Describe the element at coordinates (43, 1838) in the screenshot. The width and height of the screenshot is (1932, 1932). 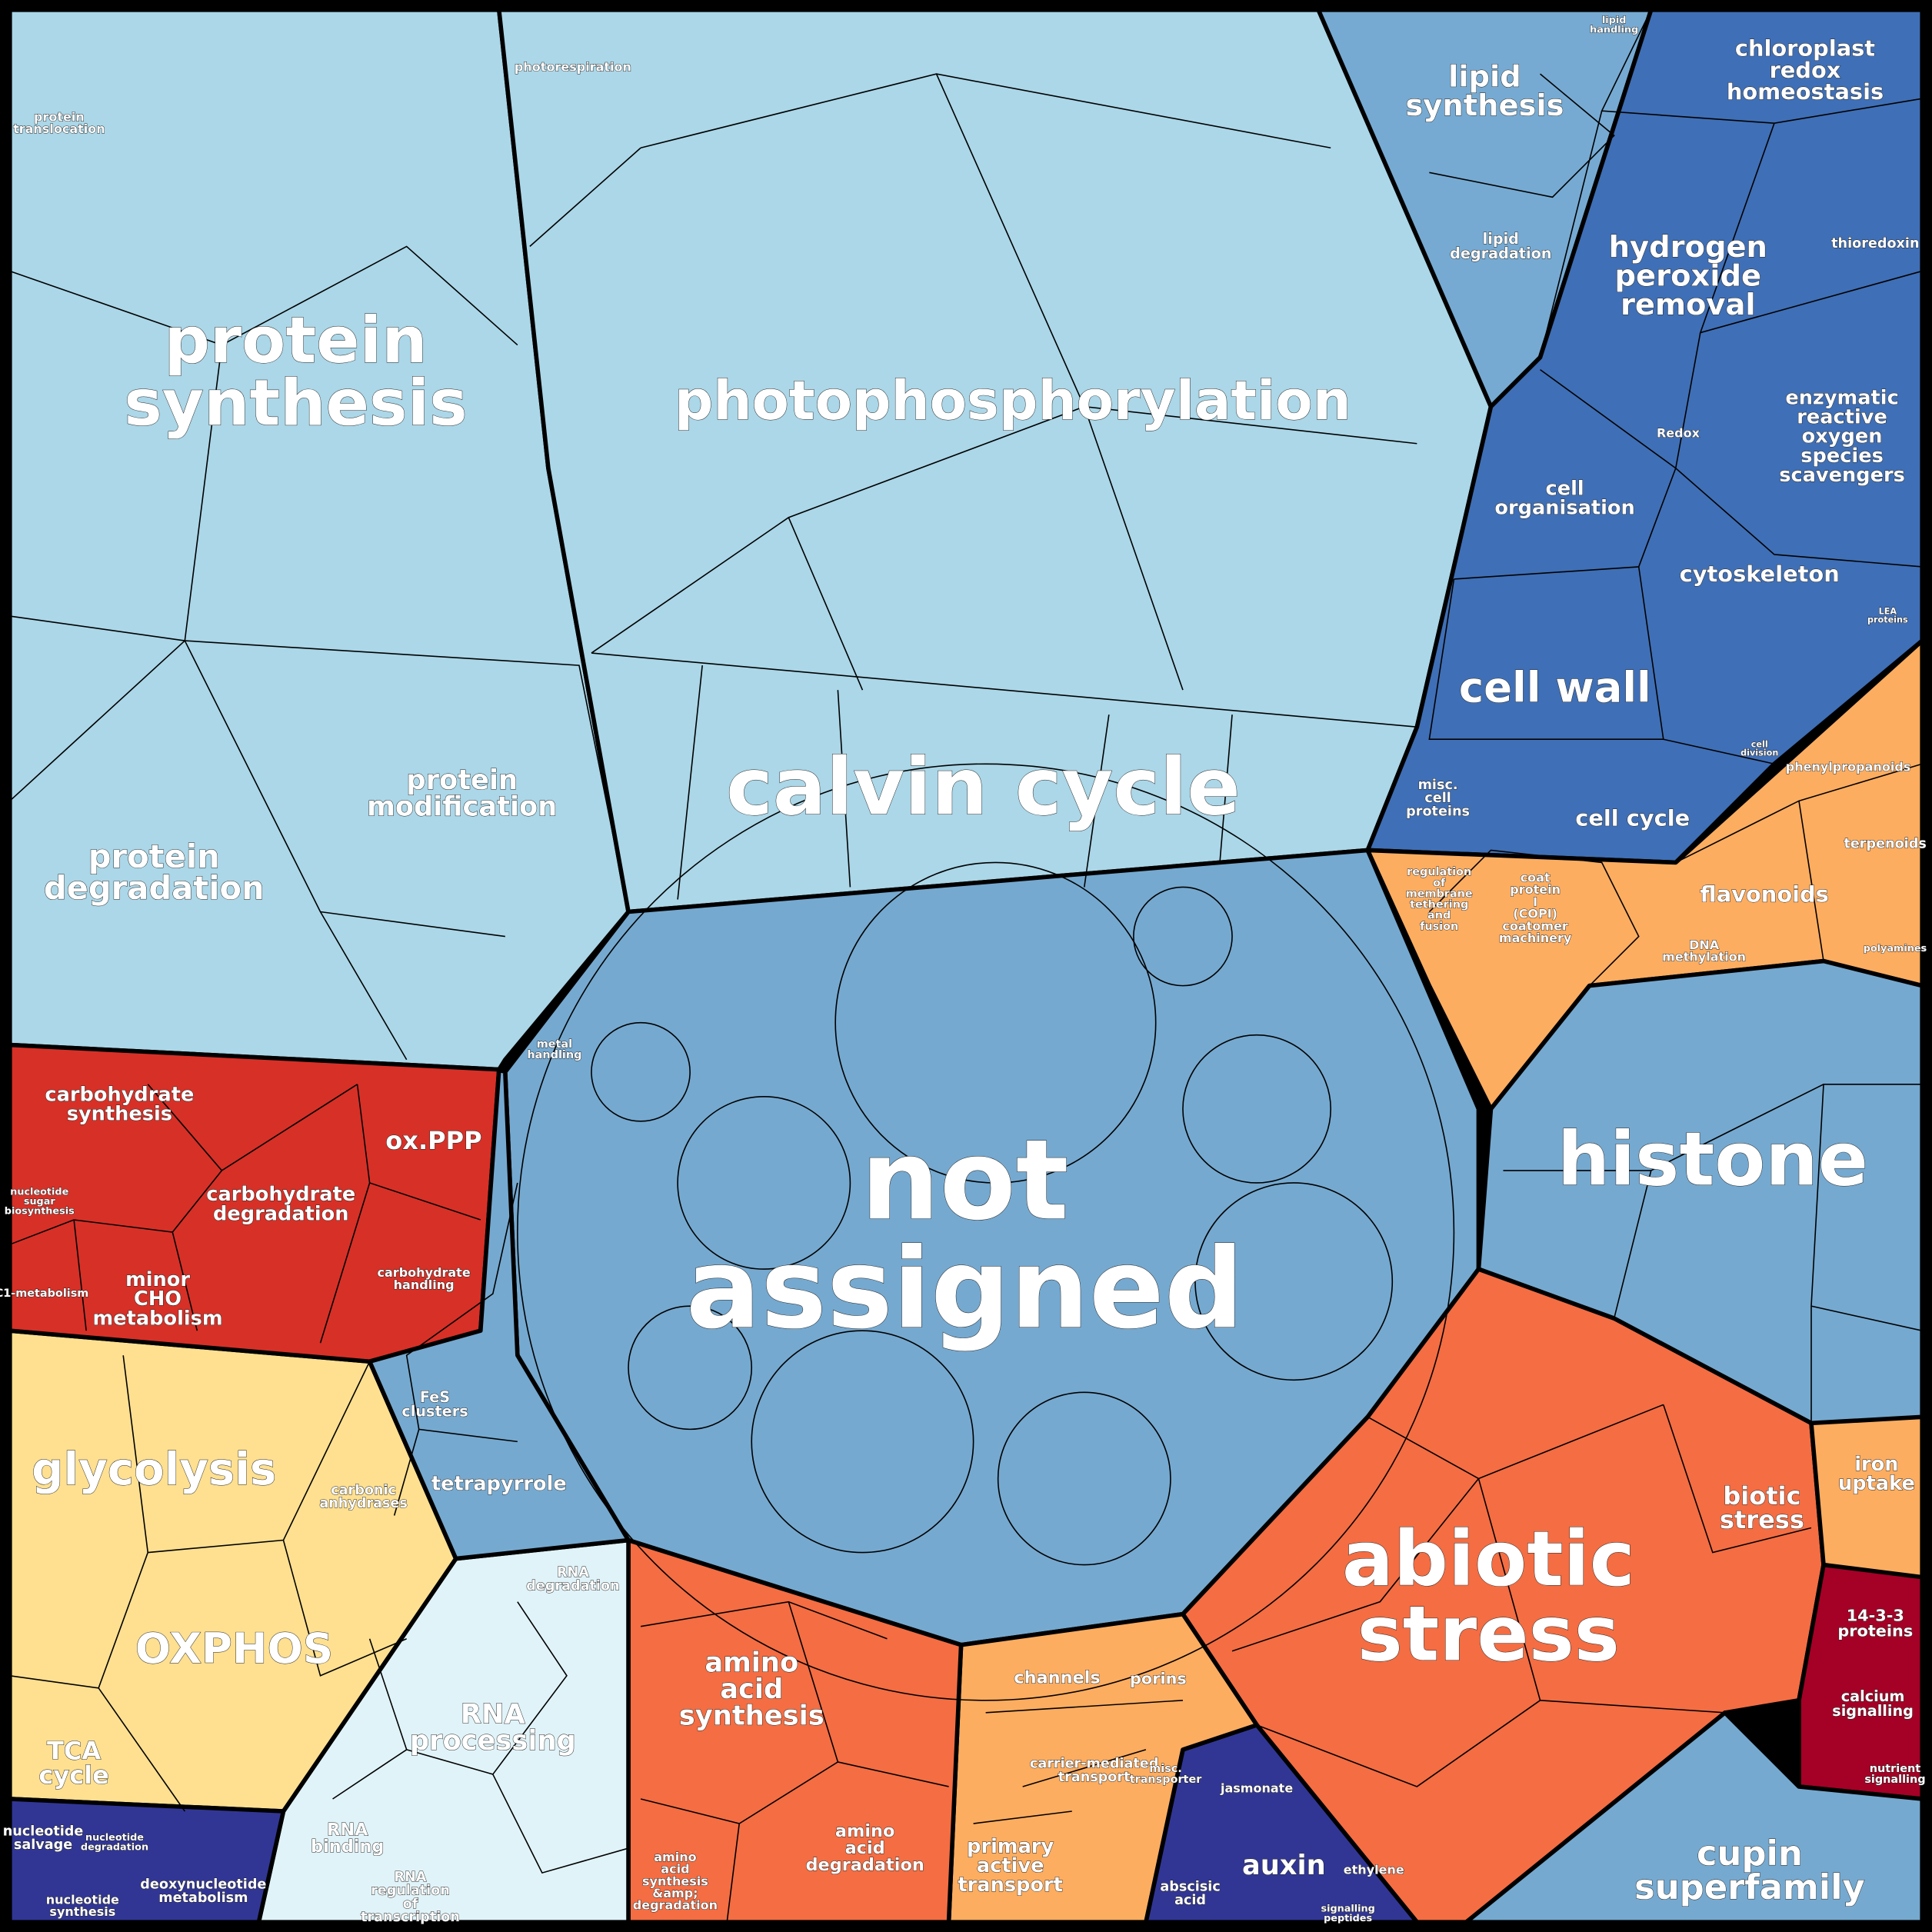
I see `label: nucleotide salvage` at that location.